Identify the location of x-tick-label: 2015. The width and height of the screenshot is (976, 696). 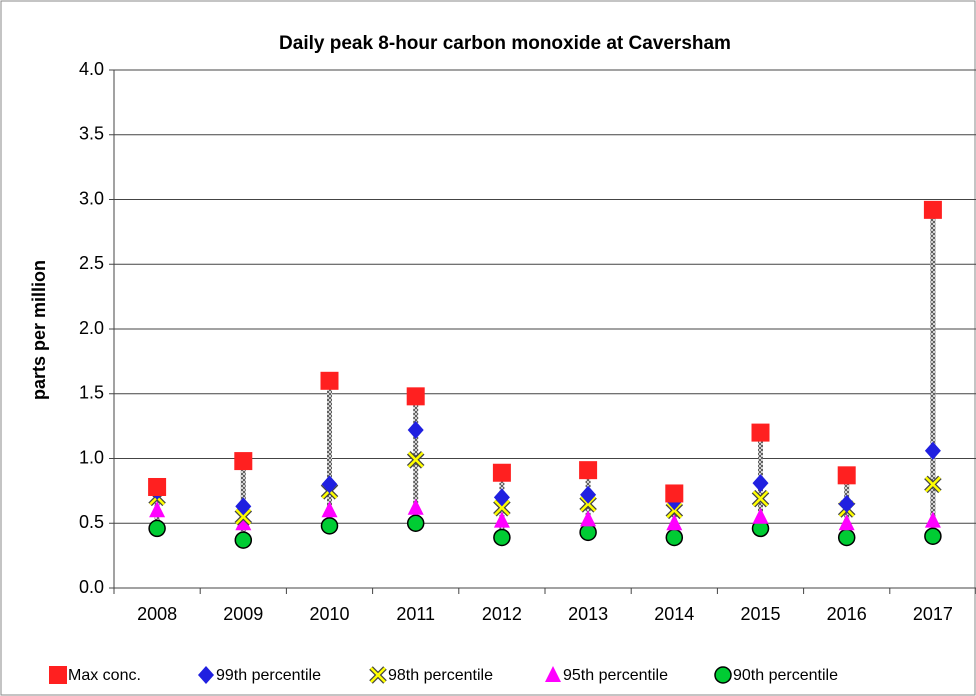
(760, 614).